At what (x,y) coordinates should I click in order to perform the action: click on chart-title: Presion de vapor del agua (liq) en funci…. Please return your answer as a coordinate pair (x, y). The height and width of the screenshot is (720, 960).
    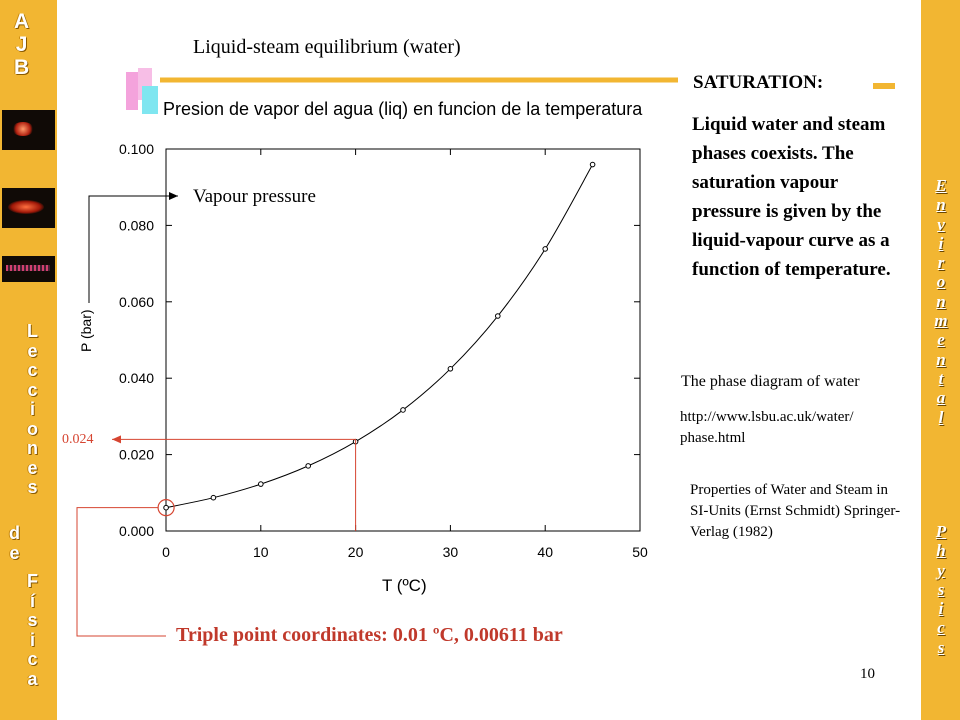
    Looking at the image, I should click on (403, 109).